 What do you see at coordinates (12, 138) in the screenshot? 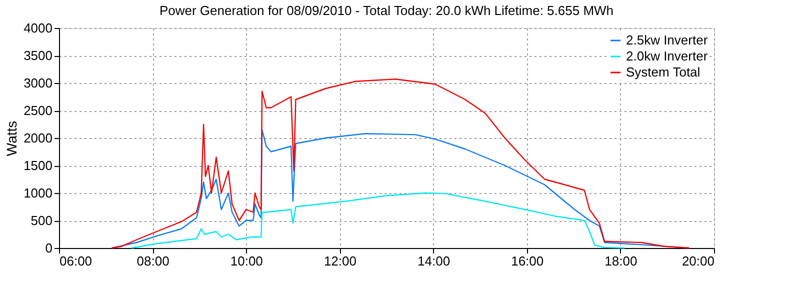
I see `y-axis-title: Watts` at bounding box center [12, 138].